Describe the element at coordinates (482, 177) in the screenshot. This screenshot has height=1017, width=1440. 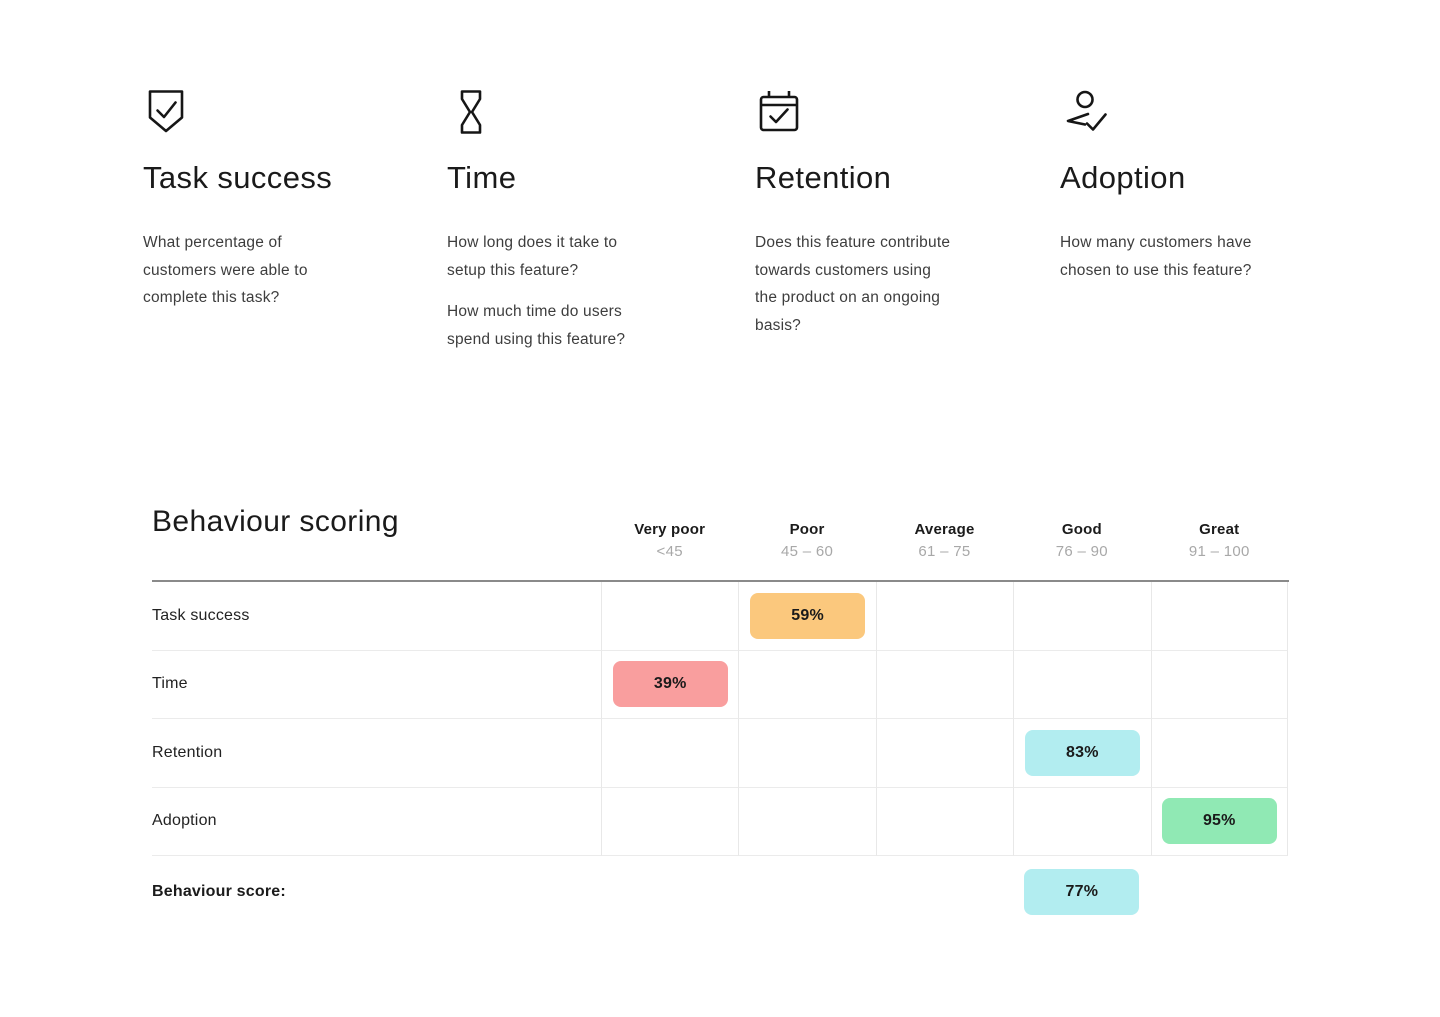
I see `metric-title: Time` at that location.